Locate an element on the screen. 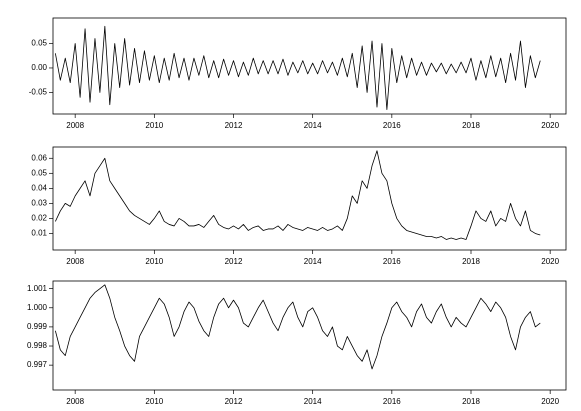 This screenshot has width=581, height=411. y-tick-label: 0.999 is located at coordinates (37, 326).